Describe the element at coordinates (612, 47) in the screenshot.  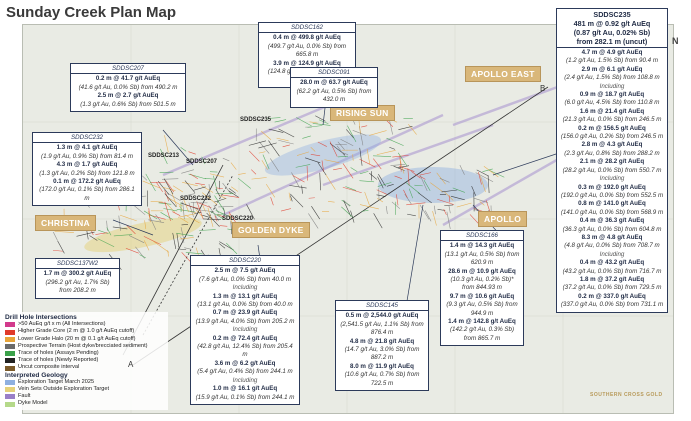
I see `separator` at that location.